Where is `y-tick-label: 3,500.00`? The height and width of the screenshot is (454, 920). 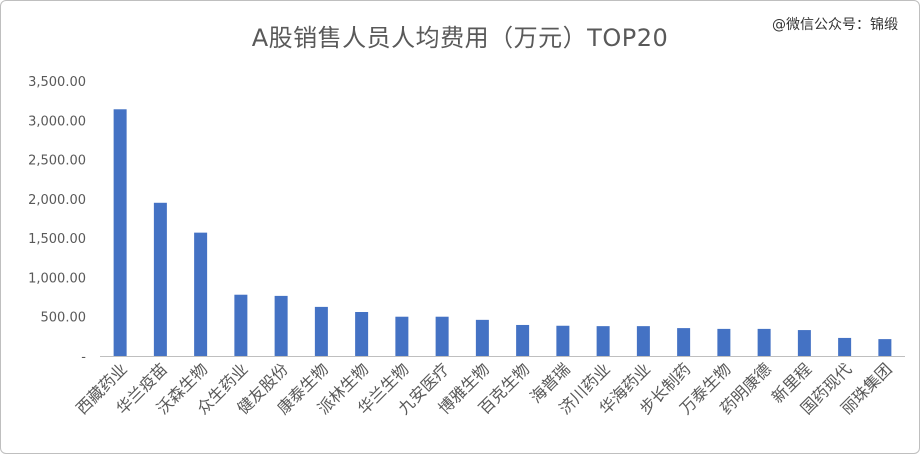 y-tick-label: 3,500.00 is located at coordinates (57, 82).